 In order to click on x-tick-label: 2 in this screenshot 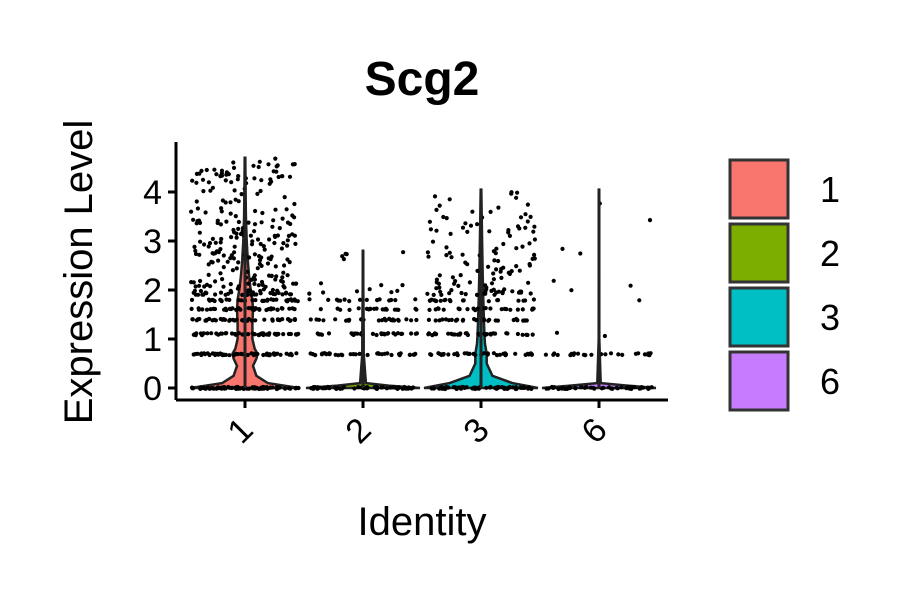, I will do `click(358, 431)`.